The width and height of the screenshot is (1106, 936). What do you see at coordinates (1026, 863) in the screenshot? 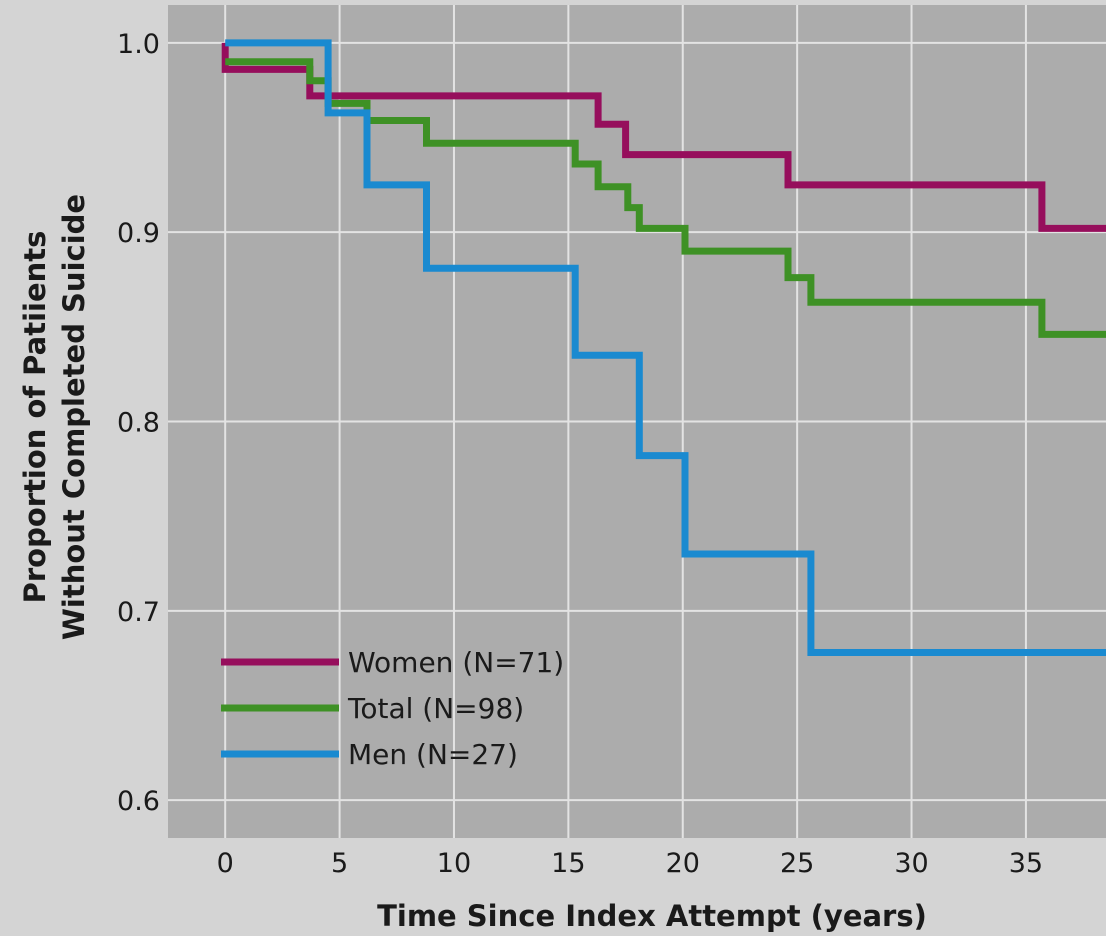
I see `x-tick-label: 35` at bounding box center [1026, 863].